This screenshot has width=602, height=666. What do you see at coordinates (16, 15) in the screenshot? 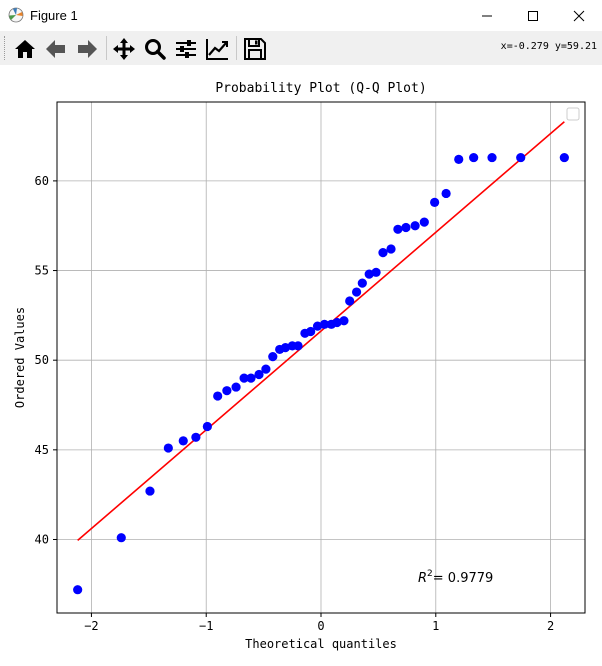
I see `matplotlib-icon` at bounding box center [16, 15].